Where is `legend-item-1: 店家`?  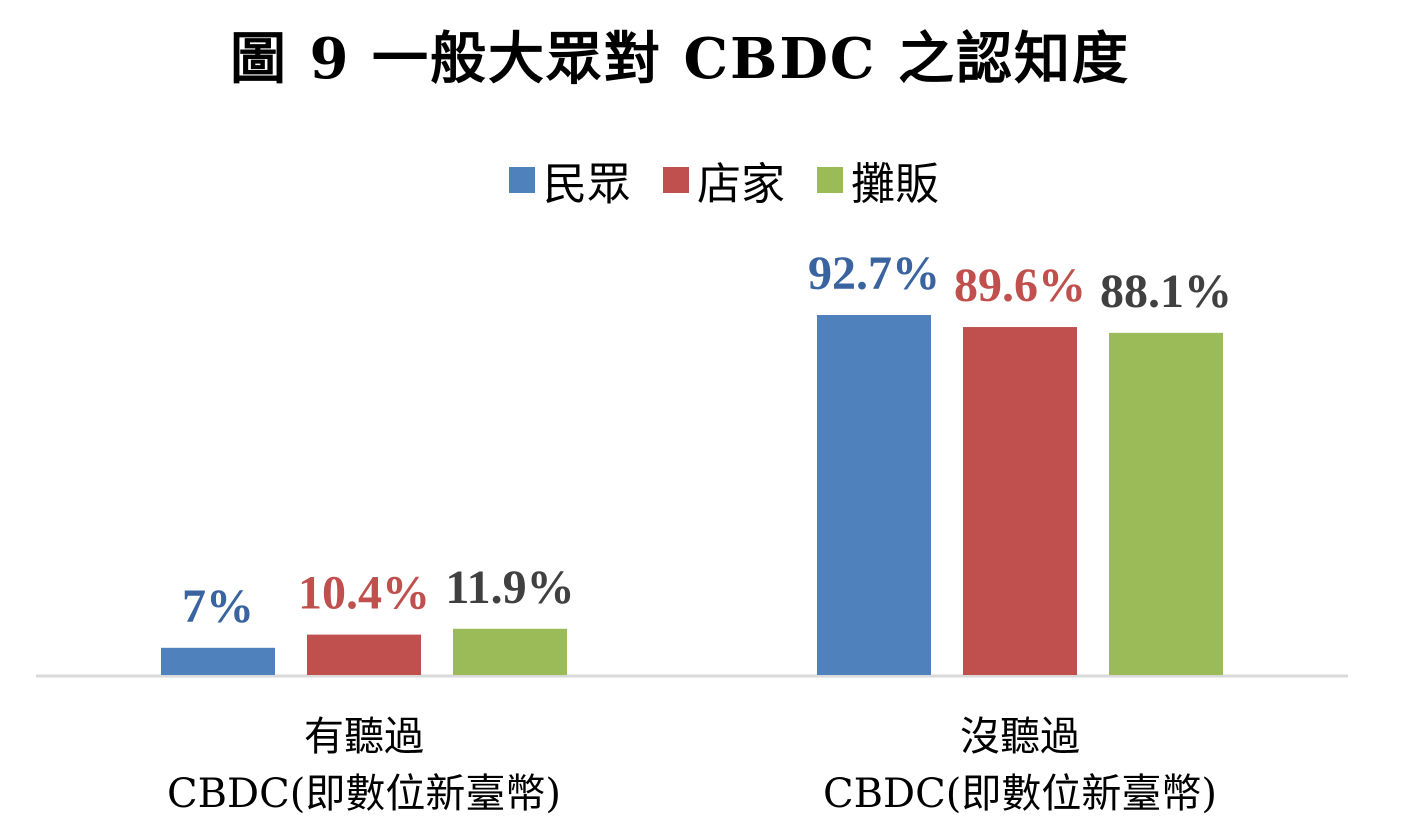 legend-item-1: 店家 is located at coordinates (724, 180).